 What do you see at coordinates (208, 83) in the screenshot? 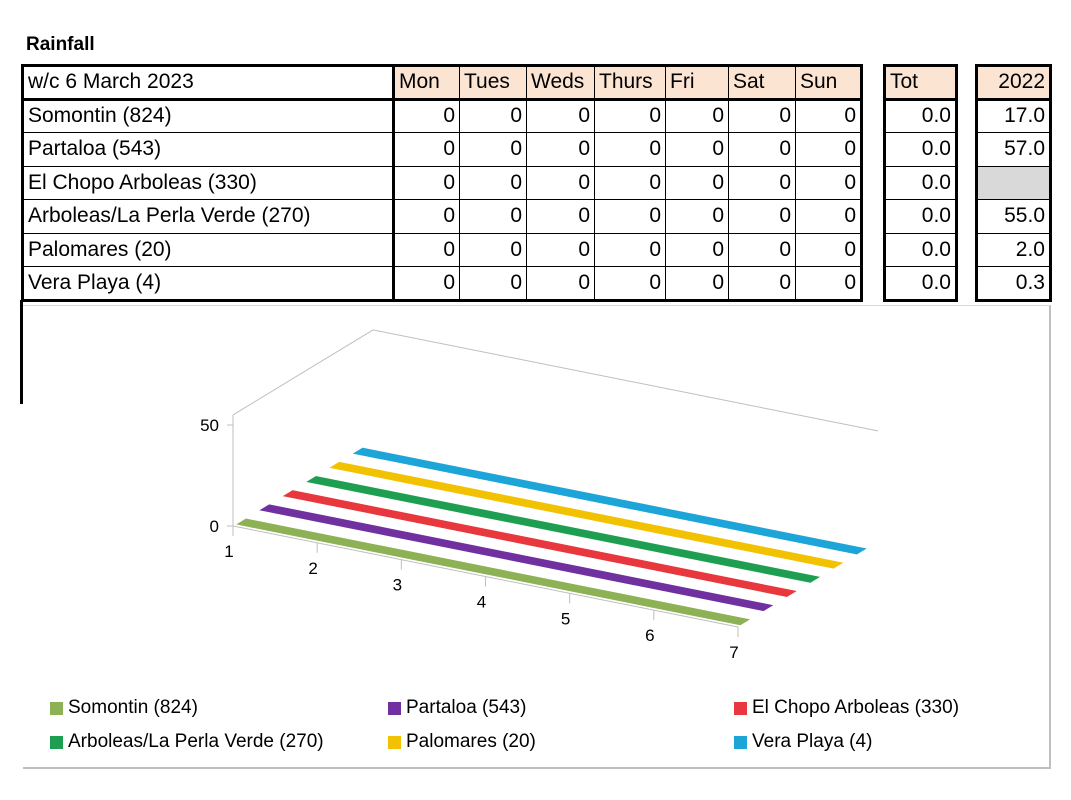
I see `week-label: w/c 6 March 2023` at bounding box center [208, 83].